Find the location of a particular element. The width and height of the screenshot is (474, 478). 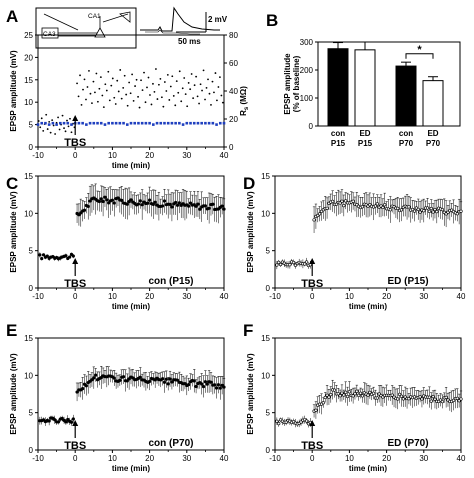

panel-a-xtick-label: 20 is located at coordinates (149, 155).